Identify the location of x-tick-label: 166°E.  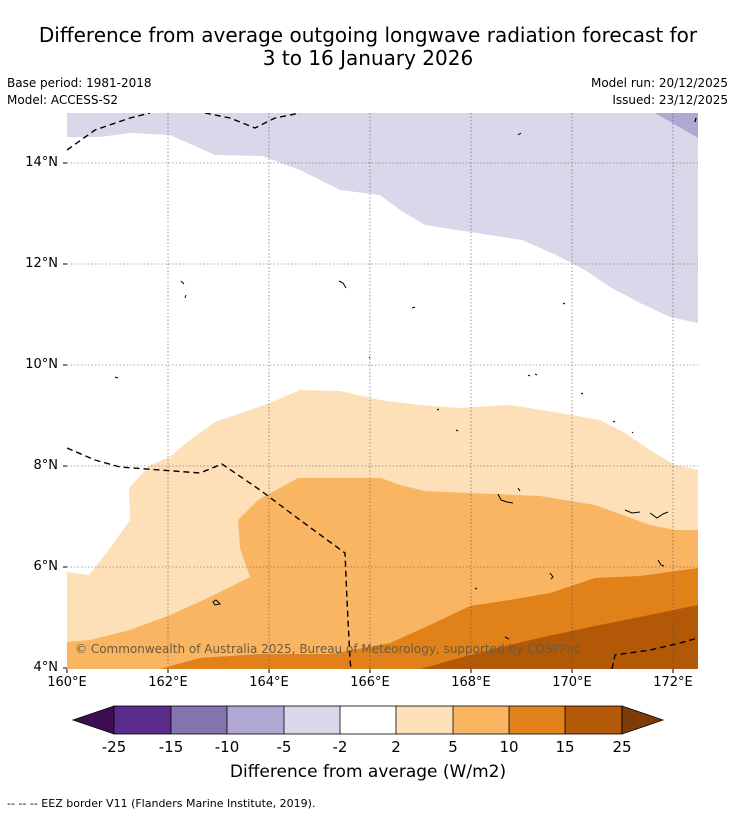
(370, 682).